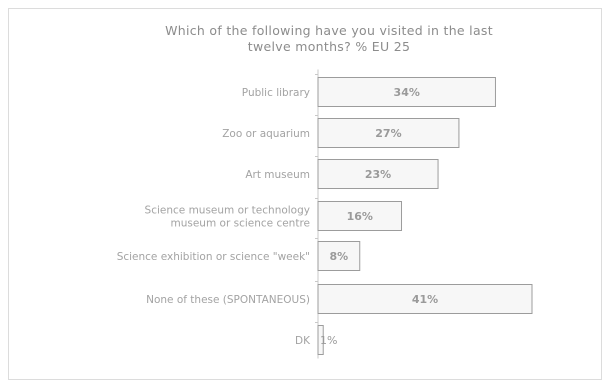  I want to click on value-label: 8%, so click(339, 256).